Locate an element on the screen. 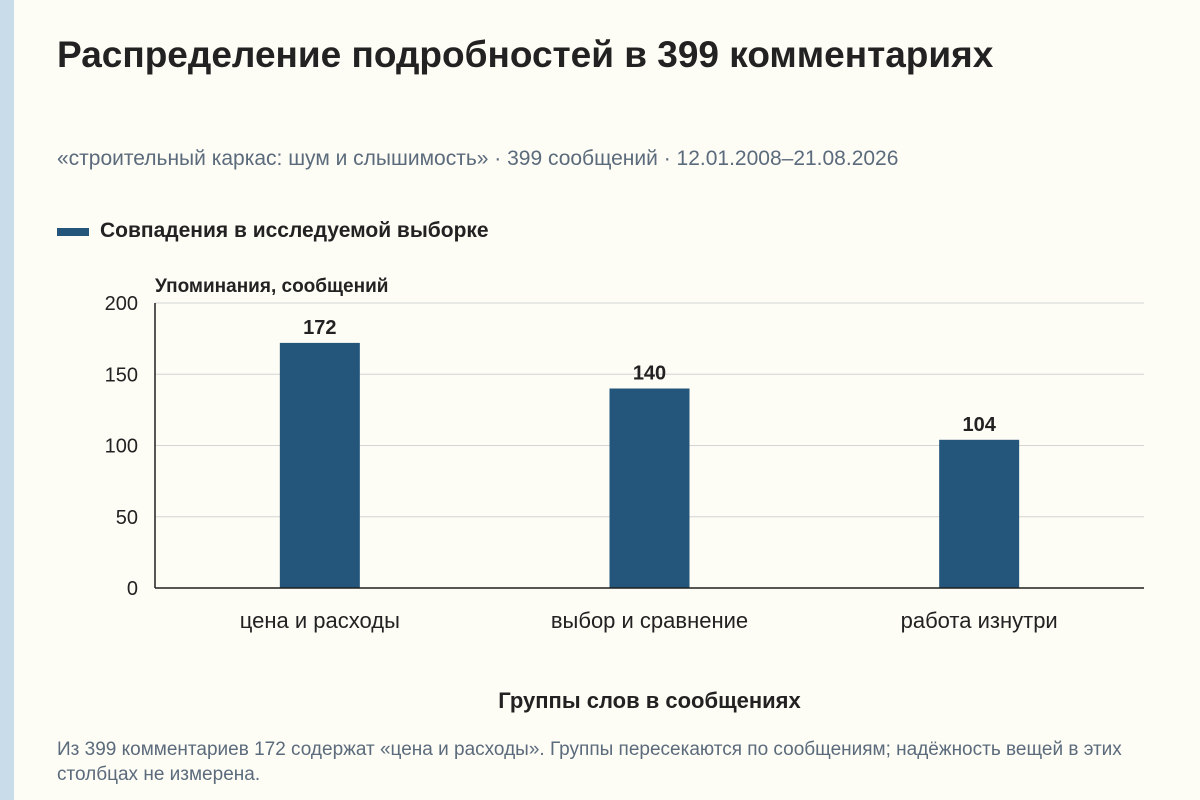 The image size is (1200, 800). y-tick-label: 150 is located at coordinates (121, 375).